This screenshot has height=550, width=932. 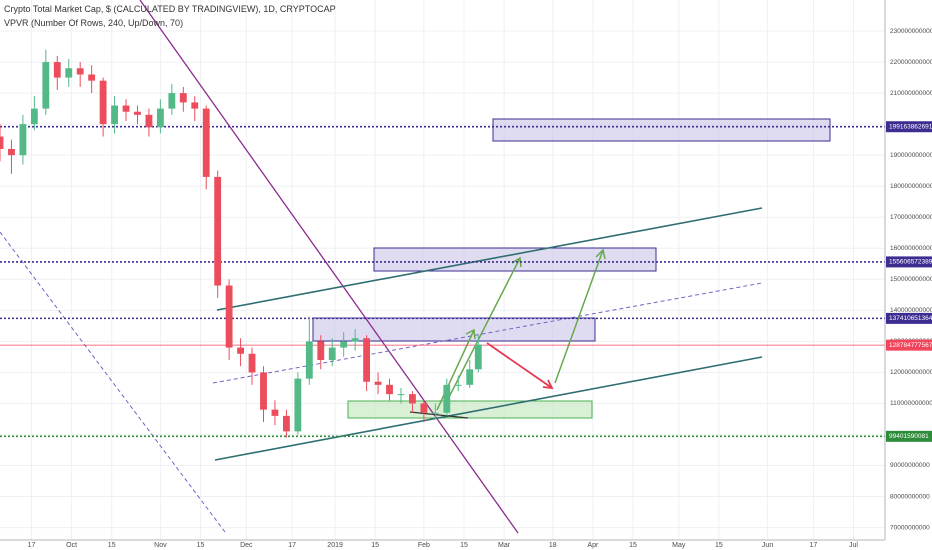 I want to click on y-tick-label: 110000000000, so click(x=911, y=403).